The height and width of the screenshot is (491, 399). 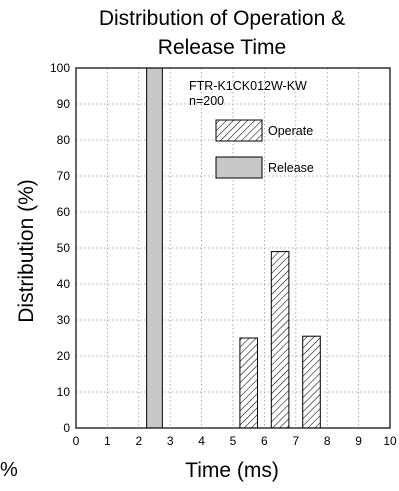 I want to click on y-tick-label: 60, so click(x=64, y=212).